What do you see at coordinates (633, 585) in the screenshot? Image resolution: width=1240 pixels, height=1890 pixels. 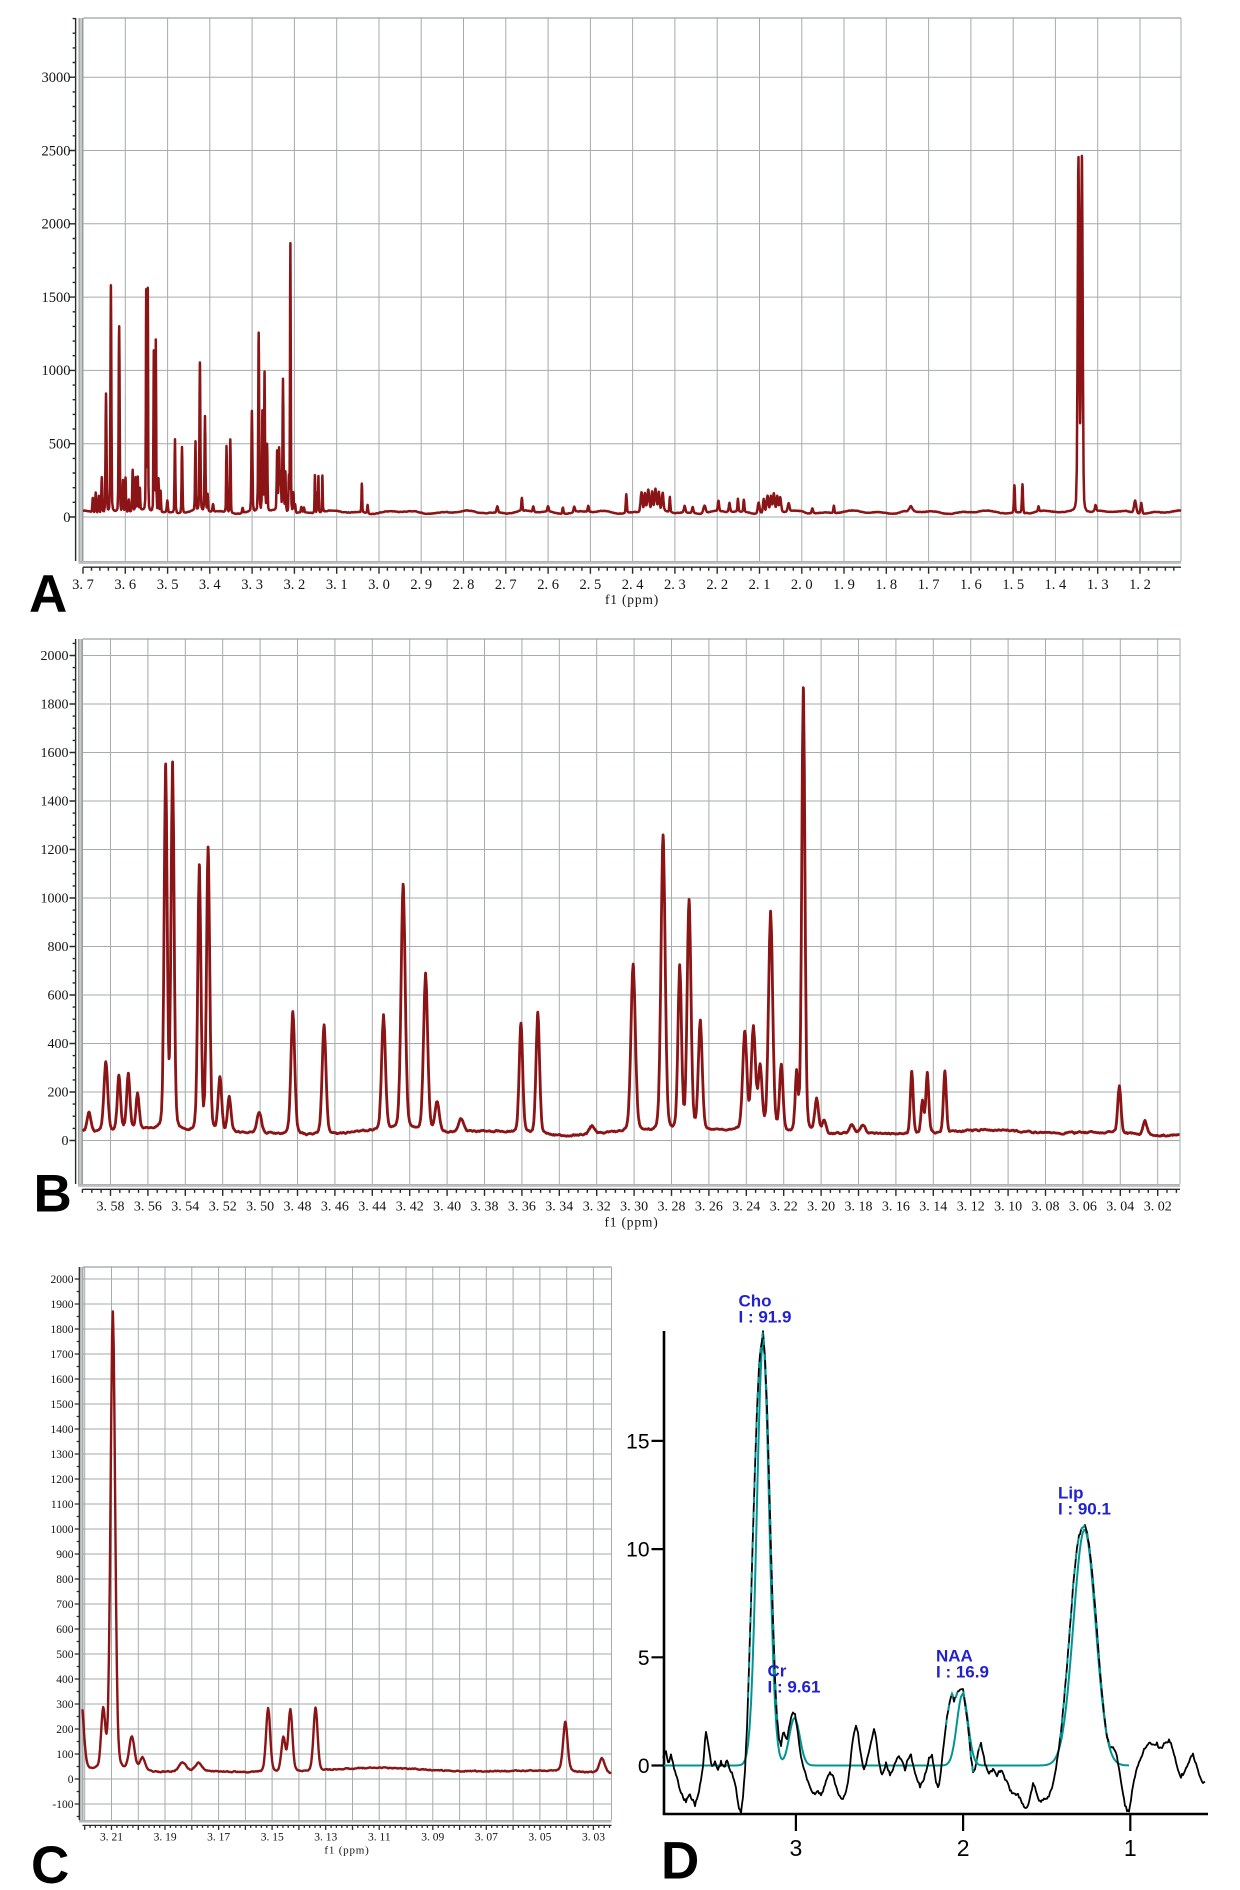 I see `svg-text: 2. 4` at bounding box center [633, 585].